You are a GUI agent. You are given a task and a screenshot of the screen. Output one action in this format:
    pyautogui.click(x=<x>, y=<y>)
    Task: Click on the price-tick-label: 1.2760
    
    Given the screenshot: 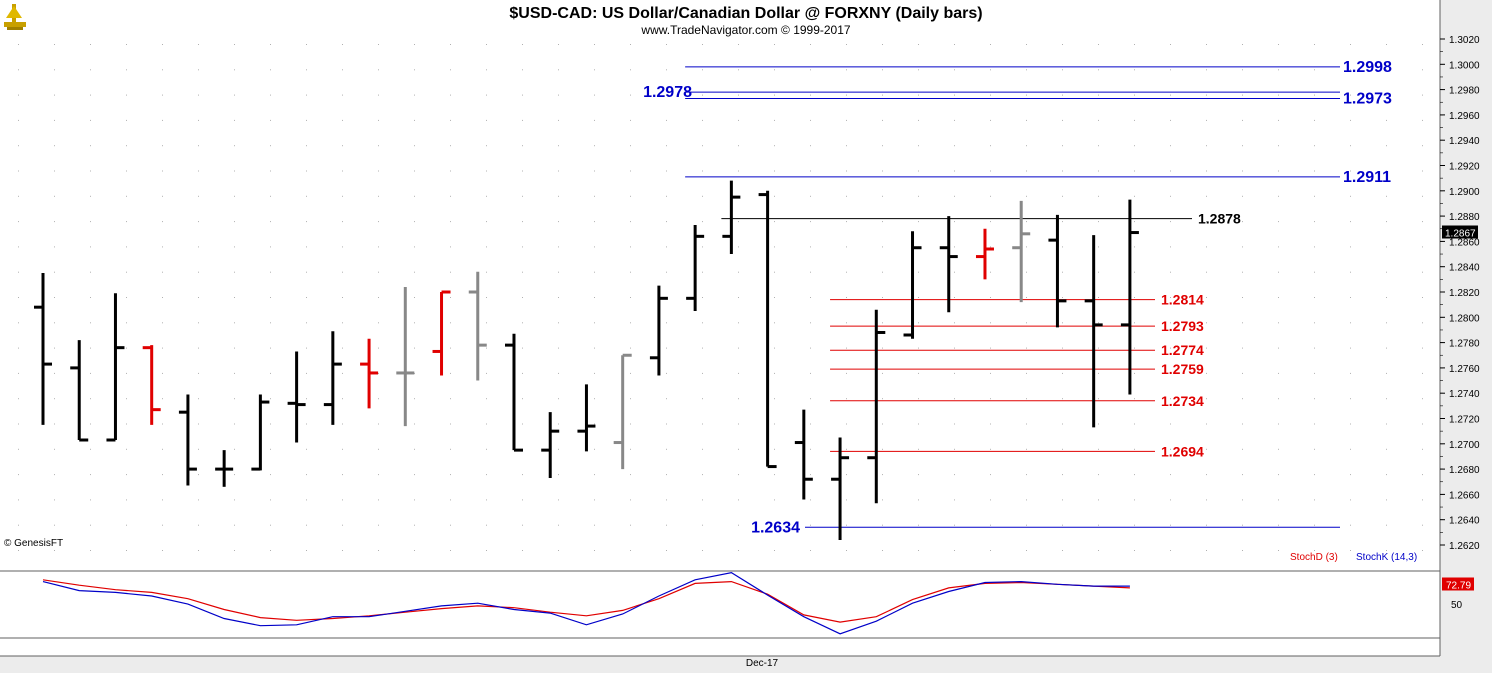 What is the action you would take?
    pyautogui.click(x=1464, y=369)
    